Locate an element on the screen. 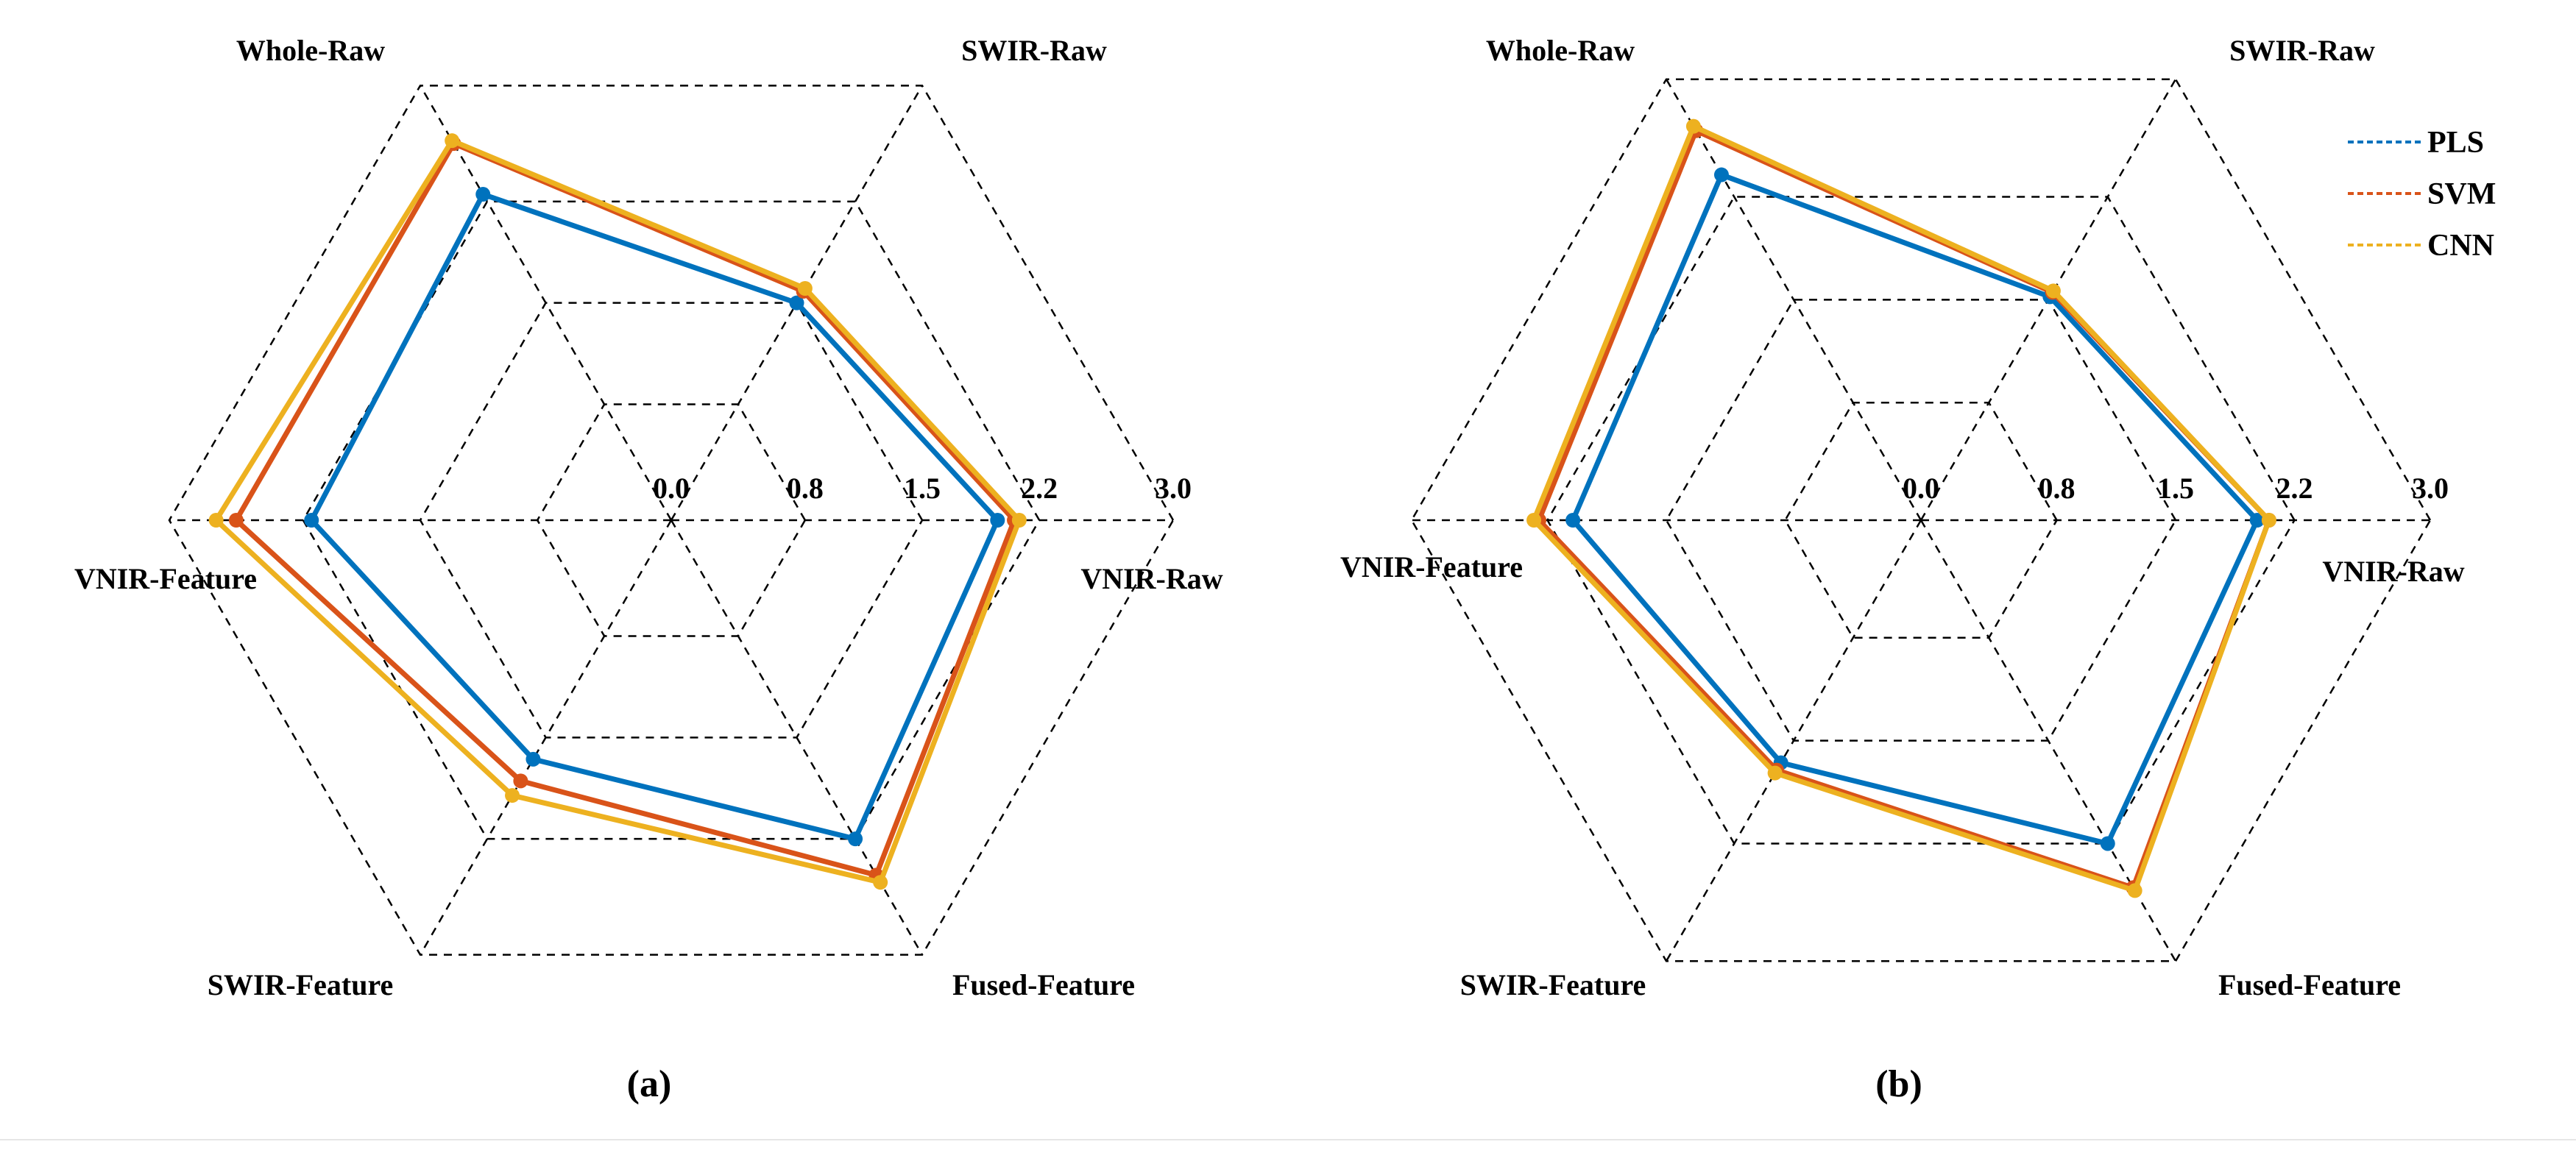  legend: PLS SVM CNN is located at coordinates (2422, 194).